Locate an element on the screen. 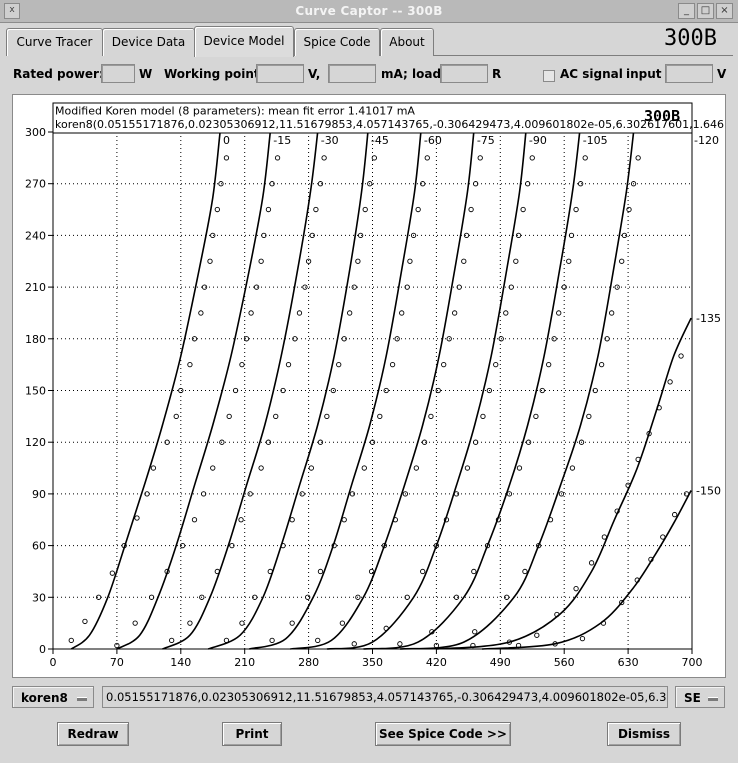 Image resolution: width=738 pixels, height=763 pixels. x-tick-label: 700 is located at coordinates (692, 662).